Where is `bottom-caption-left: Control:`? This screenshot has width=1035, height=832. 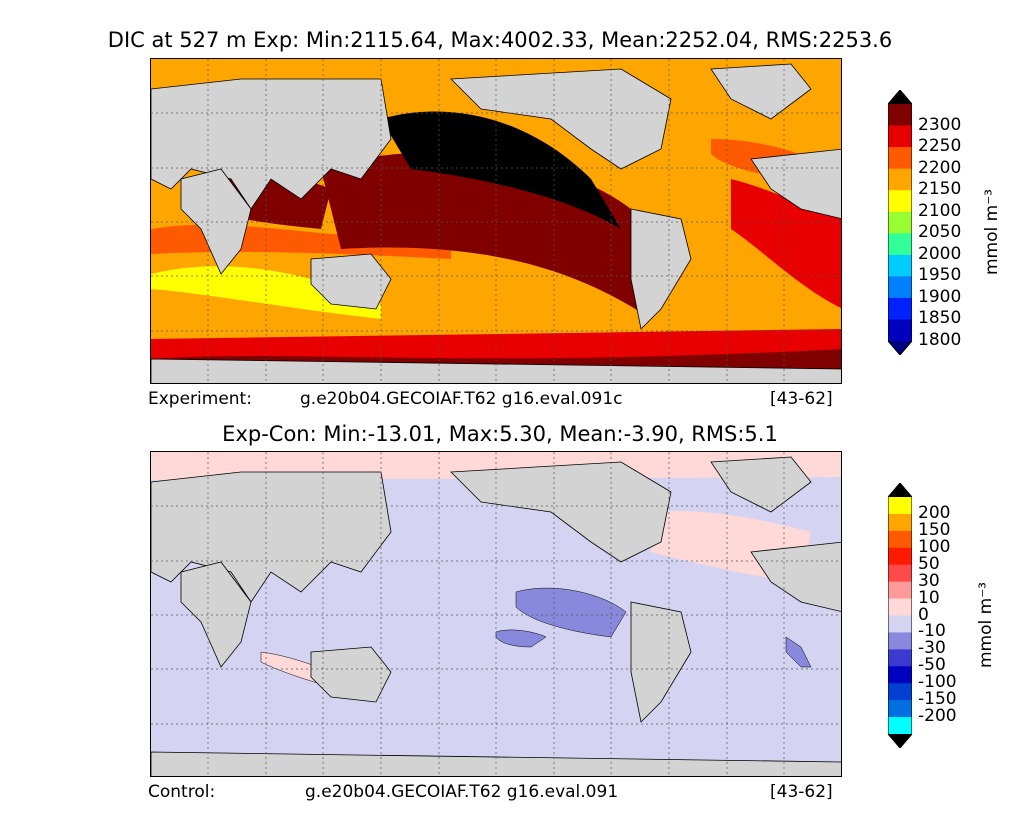 bottom-caption-left: Control: is located at coordinates (182, 792).